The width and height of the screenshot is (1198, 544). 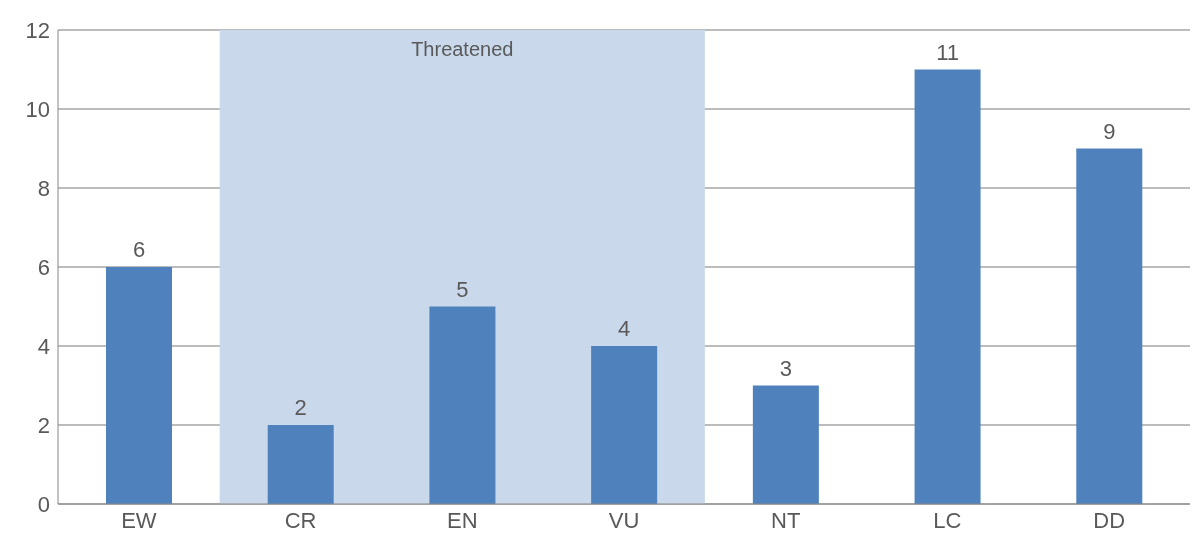 I want to click on x-tick-label: NT, so click(x=786, y=520).